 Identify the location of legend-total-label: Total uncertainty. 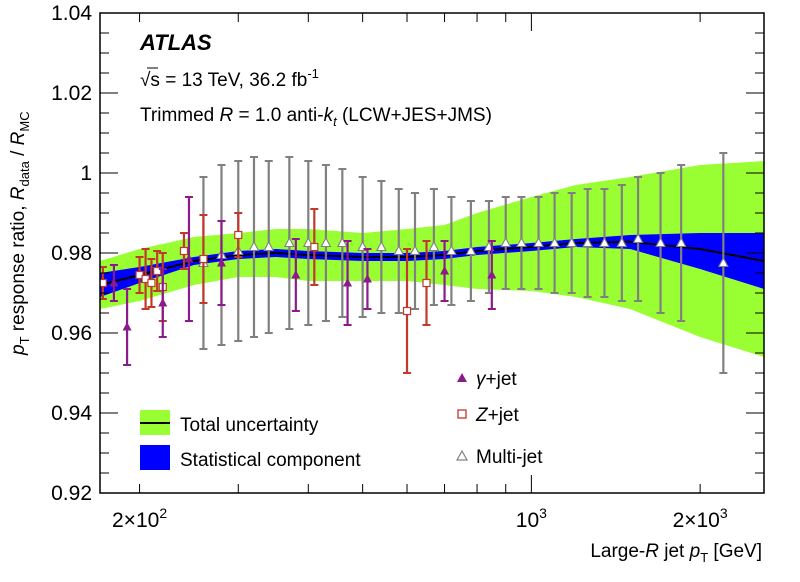
(249, 425).